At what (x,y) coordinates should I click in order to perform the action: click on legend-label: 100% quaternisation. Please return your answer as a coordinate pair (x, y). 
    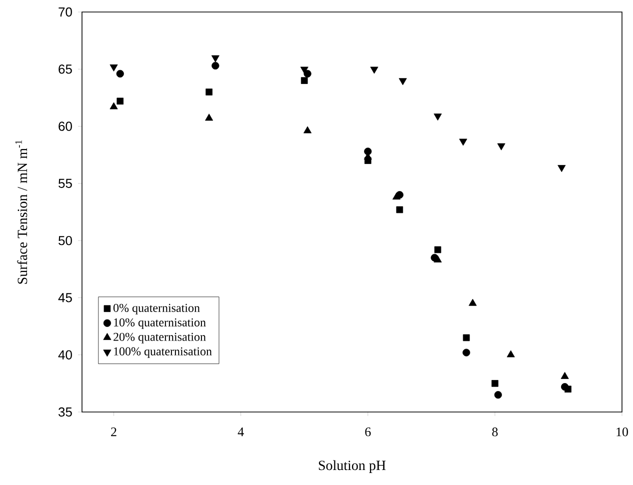
    Looking at the image, I should click on (163, 352).